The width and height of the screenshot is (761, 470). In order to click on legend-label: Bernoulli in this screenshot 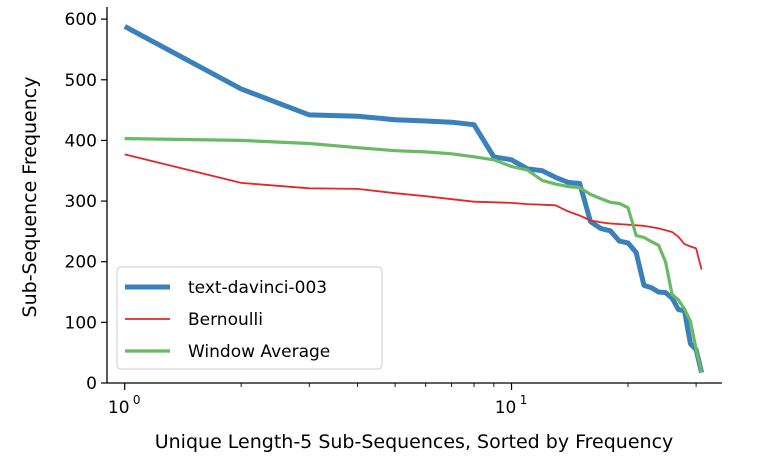, I will do `click(225, 320)`.